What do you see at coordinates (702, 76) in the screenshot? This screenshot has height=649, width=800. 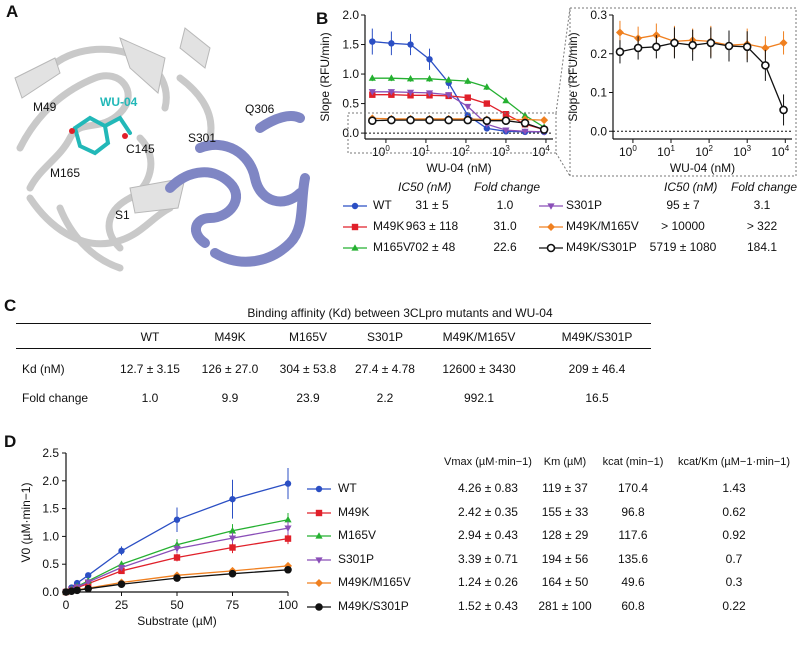 I see `b-right-line-m49k-s301p` at bounding box center [702, 76].